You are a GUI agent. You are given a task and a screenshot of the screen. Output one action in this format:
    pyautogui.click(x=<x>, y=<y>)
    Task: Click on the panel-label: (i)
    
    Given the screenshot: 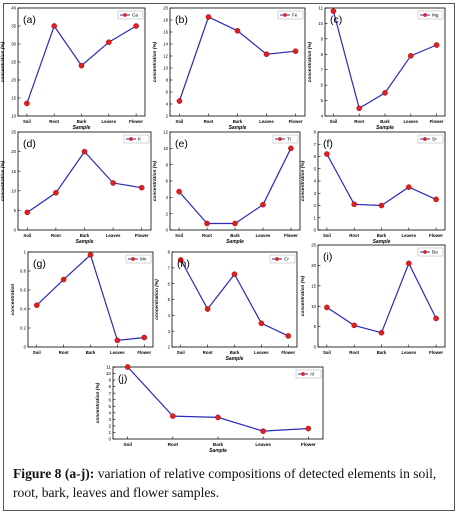 What is the action you would take?
    pyautogui.click(x=327, y=257)
    